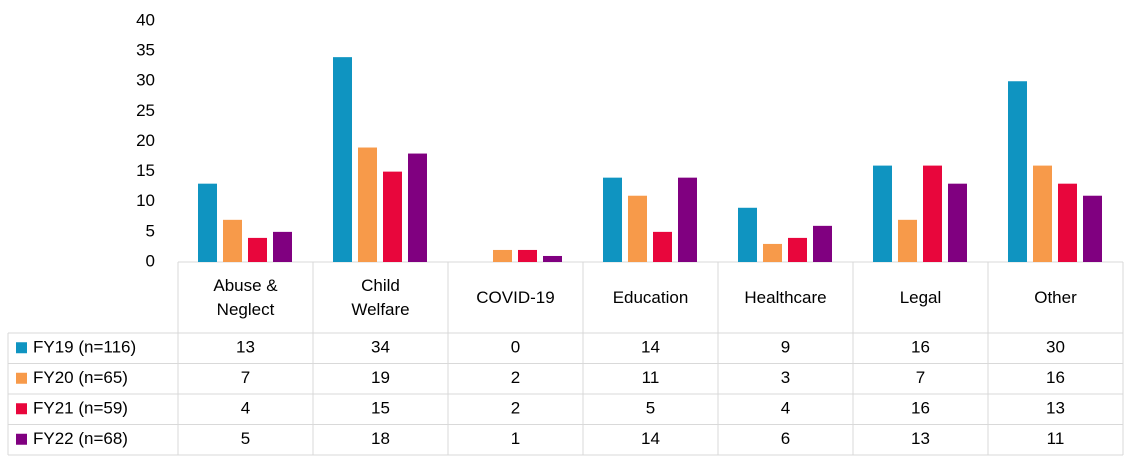 The width and height of the screenshot is (1129, 475). I want to click on table-value: 18, so click(380, 438).